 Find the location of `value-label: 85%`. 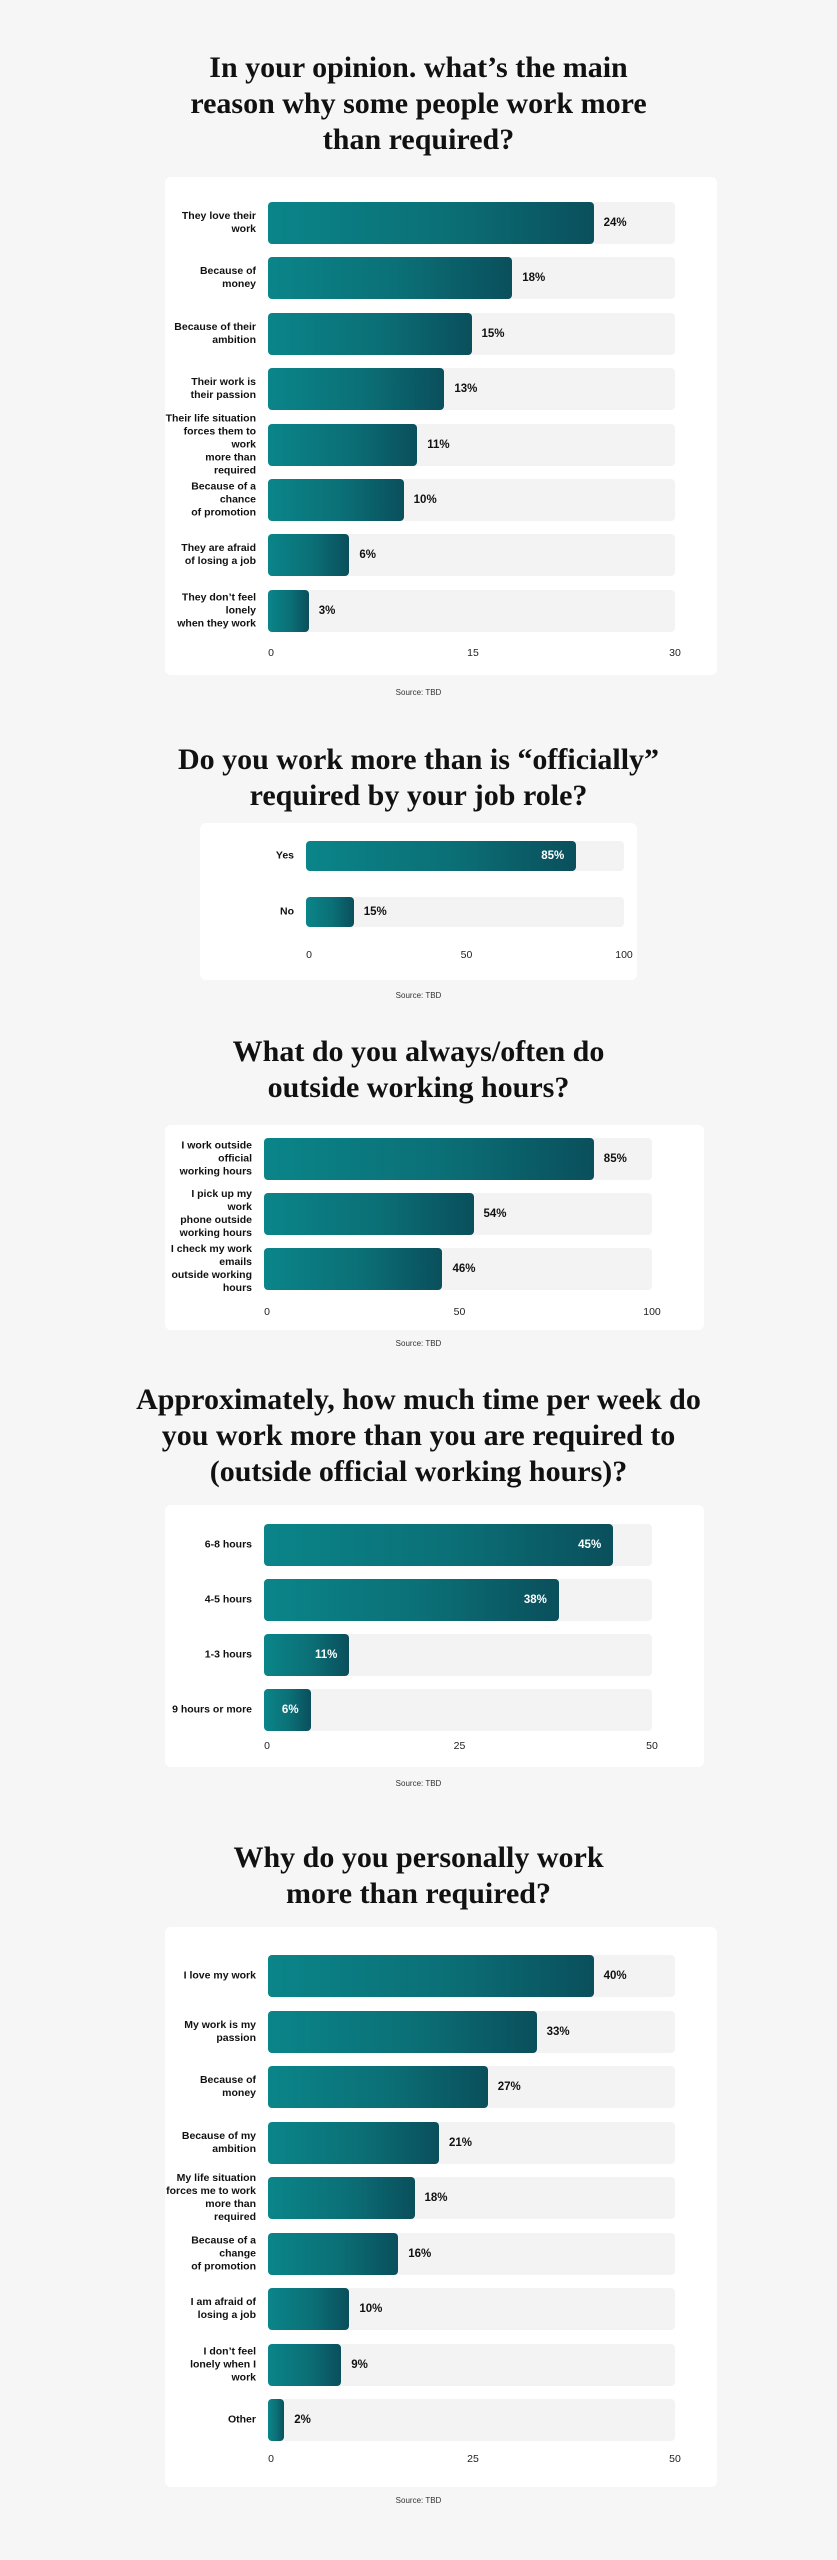

value-label: 85% is located at coordinates (615, 1159).